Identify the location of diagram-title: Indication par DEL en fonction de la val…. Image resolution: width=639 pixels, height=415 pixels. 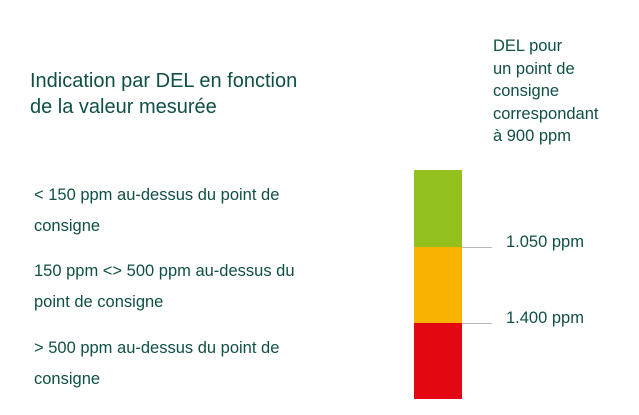
(210, 94).